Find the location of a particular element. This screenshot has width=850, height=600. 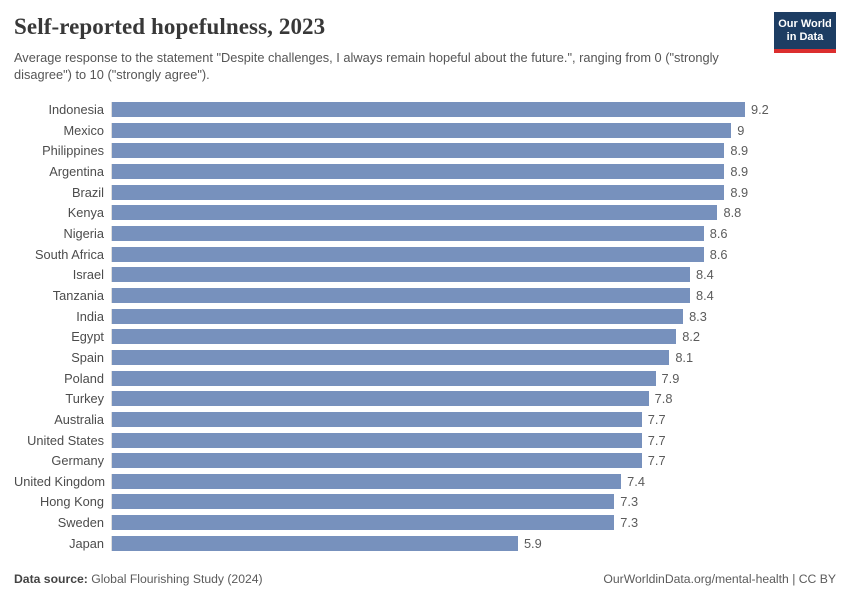

category-label: South Africa is located at coordinates (69, 254).